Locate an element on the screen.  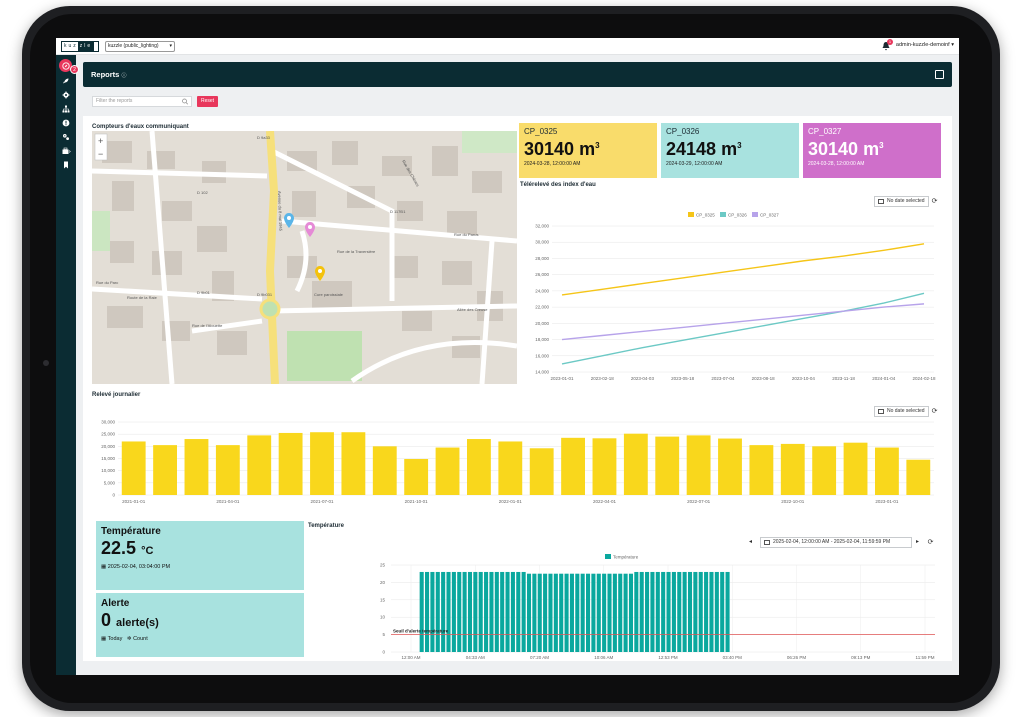
map-marker-cp0325 is located at coordinates (320, 273).